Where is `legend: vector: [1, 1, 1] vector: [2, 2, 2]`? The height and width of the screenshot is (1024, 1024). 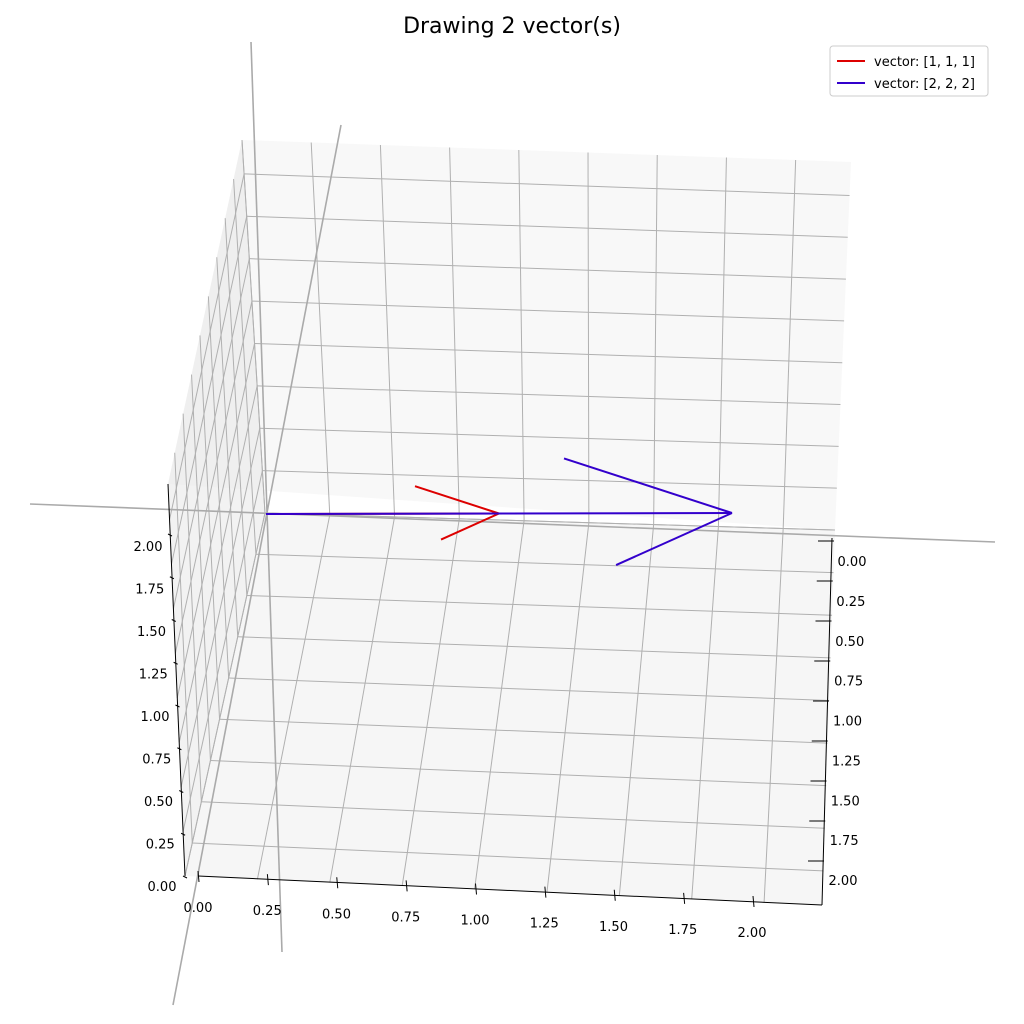 legend: vector: [1, 1, 1] vector: [2, 2, 2] is located at coordinates (909, 71).